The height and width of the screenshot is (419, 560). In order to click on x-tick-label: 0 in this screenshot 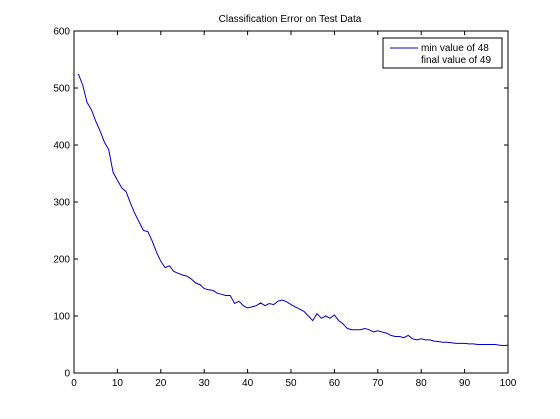, I will do `click(74, 383)`.